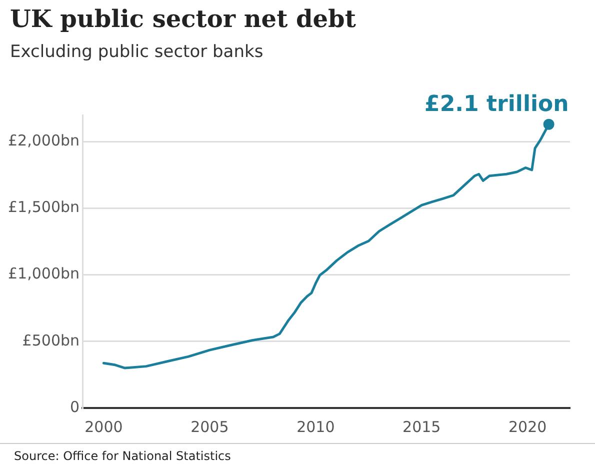  What do you see at coordinates (421, 427) in the screenshot?
I see `x-tick-label: 2015` at bounding box center [421, 427].